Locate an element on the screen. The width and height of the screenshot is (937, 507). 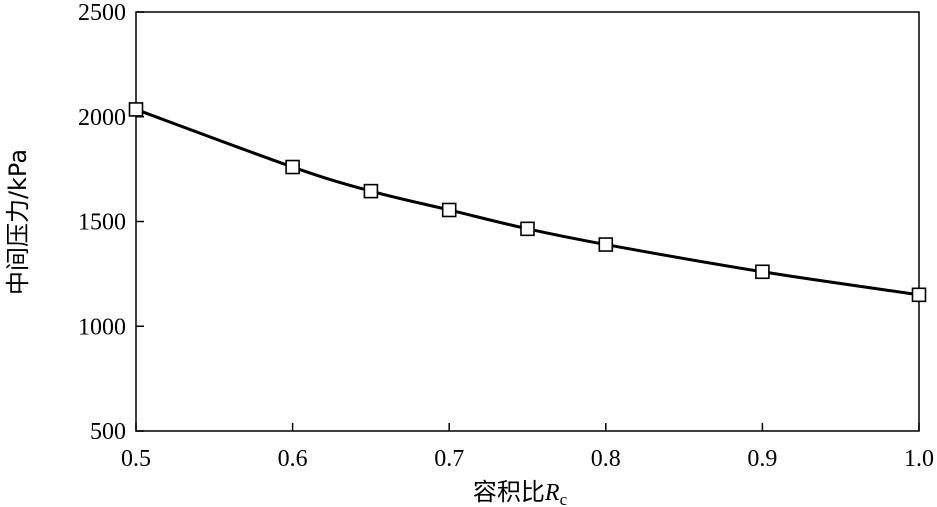
y-tick-label: 2500 is located at coordinates (102, 13).